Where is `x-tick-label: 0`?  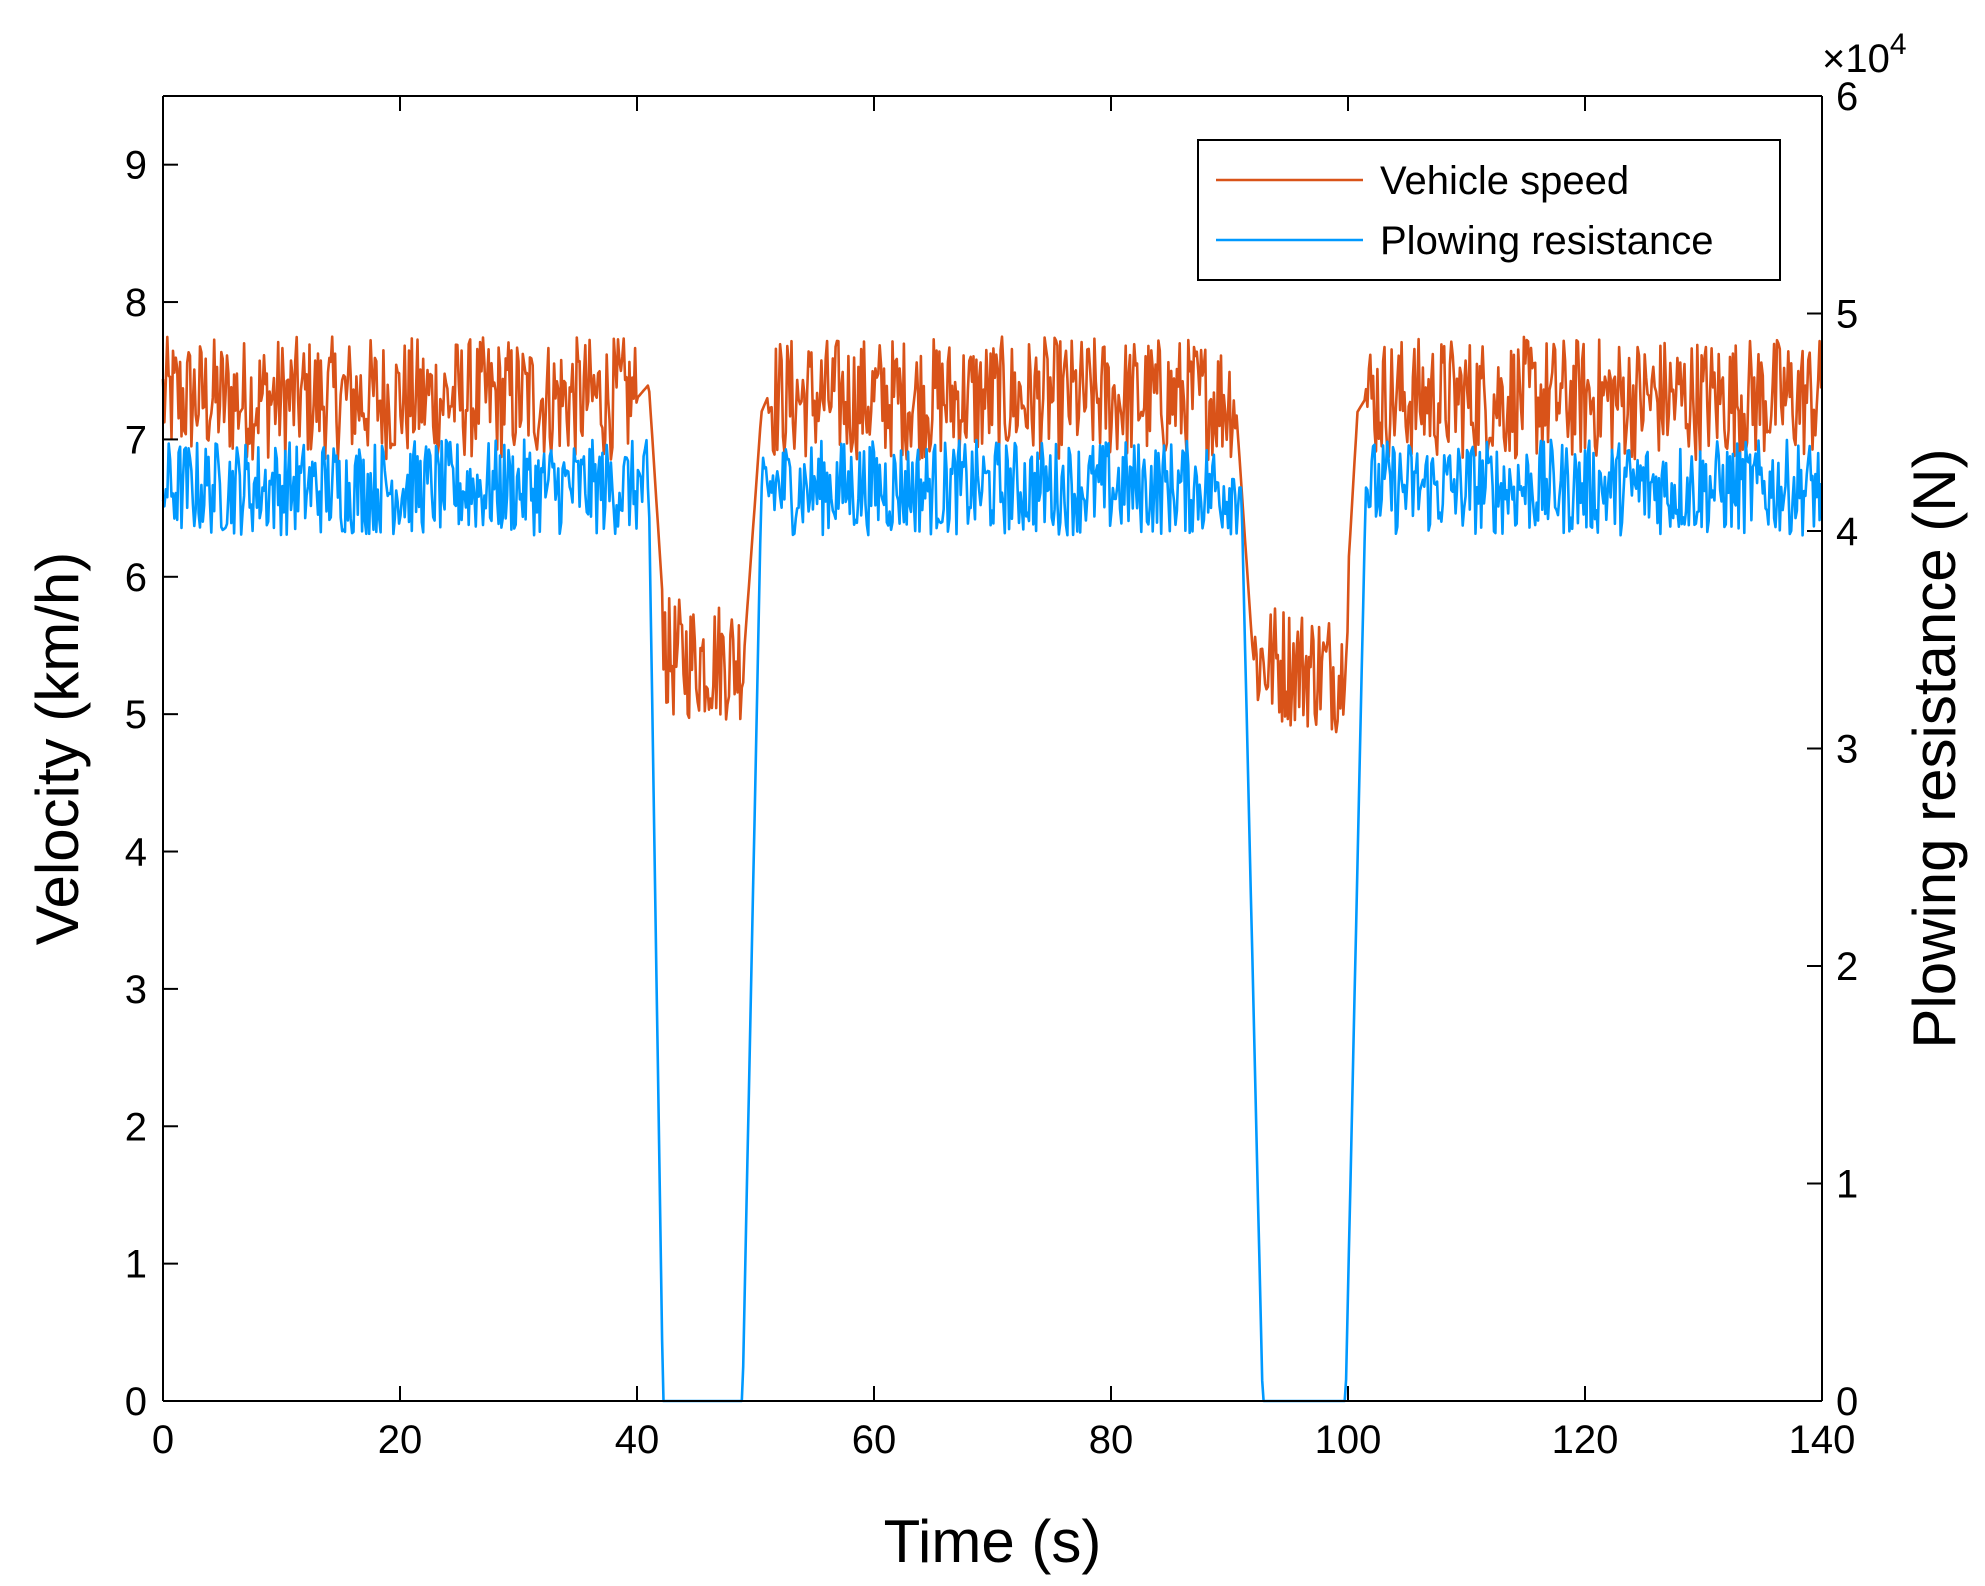
x-tick-label: 0 is located at coordinates (163, 1440).